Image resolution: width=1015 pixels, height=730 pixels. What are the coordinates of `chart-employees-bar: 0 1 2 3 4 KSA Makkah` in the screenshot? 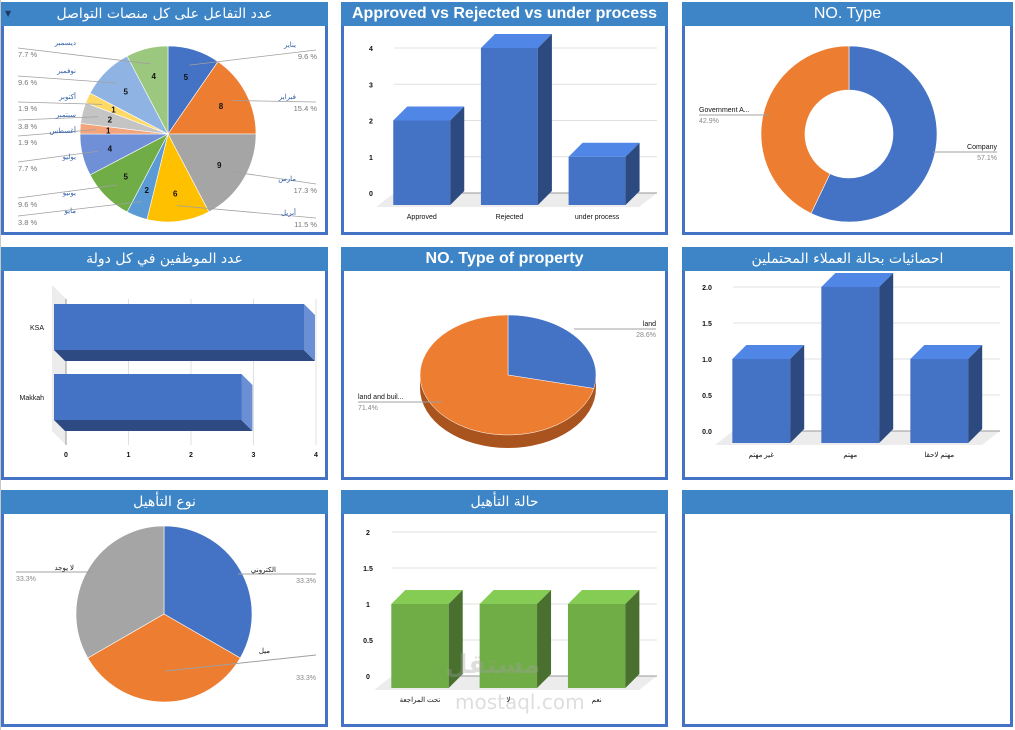 It's located at (168, 372).